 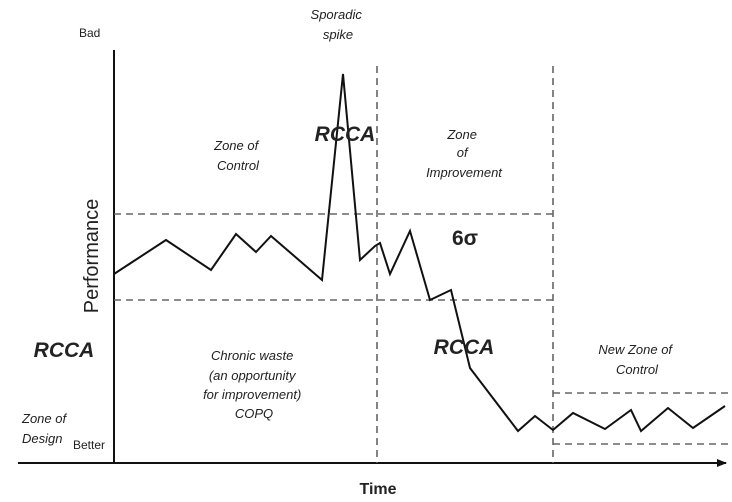 What do you see at coordinates (44, 418) in the screenshot?
I see `zone-of-design-line-1: Zone of` at bounding box center [44, 418].